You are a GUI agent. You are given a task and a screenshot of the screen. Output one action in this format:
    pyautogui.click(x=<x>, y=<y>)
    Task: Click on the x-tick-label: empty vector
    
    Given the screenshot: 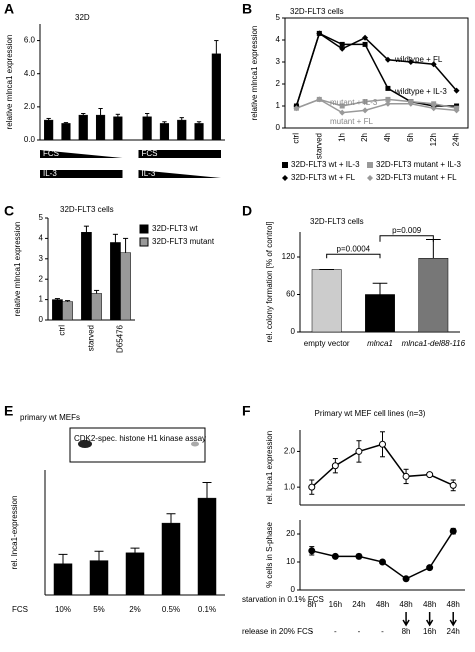 What is the action you would take?
    pyautogui.click(x=327, y=343)
    